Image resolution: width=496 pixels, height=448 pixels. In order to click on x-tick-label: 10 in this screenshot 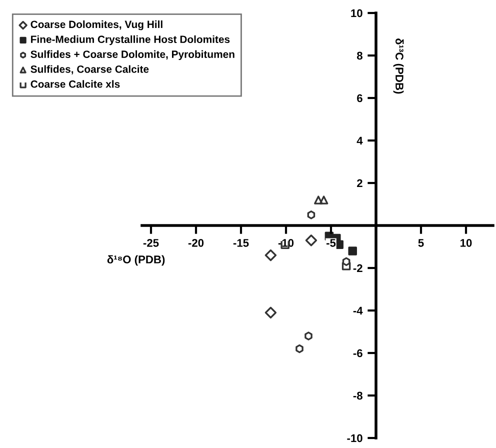, I will do `click(466, 242)`.